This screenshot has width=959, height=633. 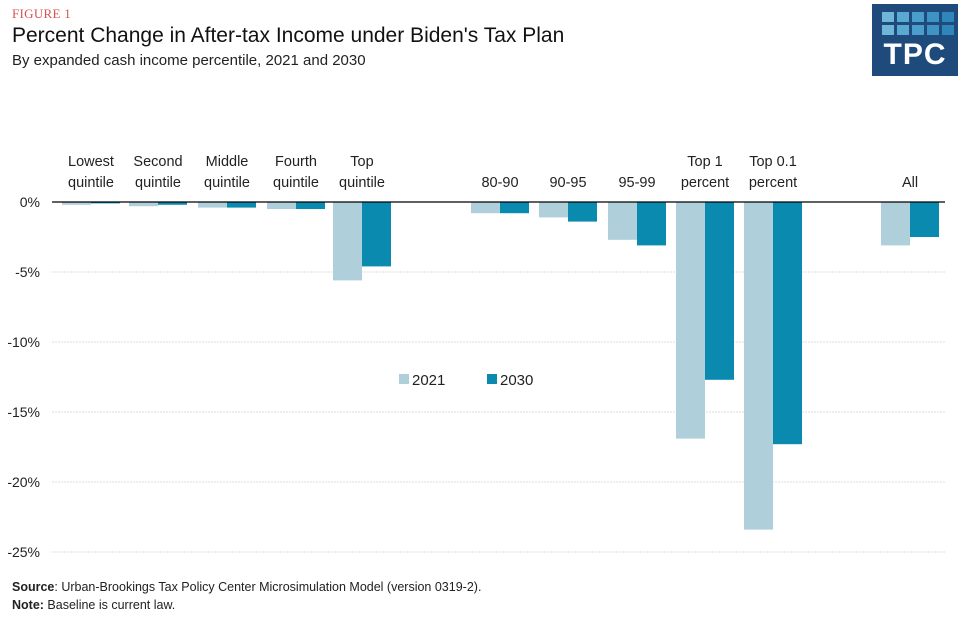 I want to click on legend-swatch-2021, so click(x=404, y=379).